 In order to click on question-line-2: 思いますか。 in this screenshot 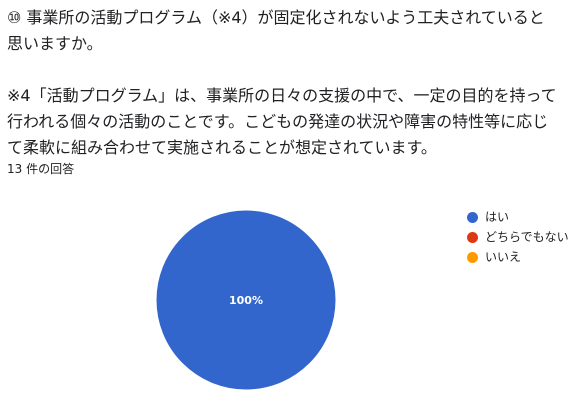, I will do `click(55, 43)`.